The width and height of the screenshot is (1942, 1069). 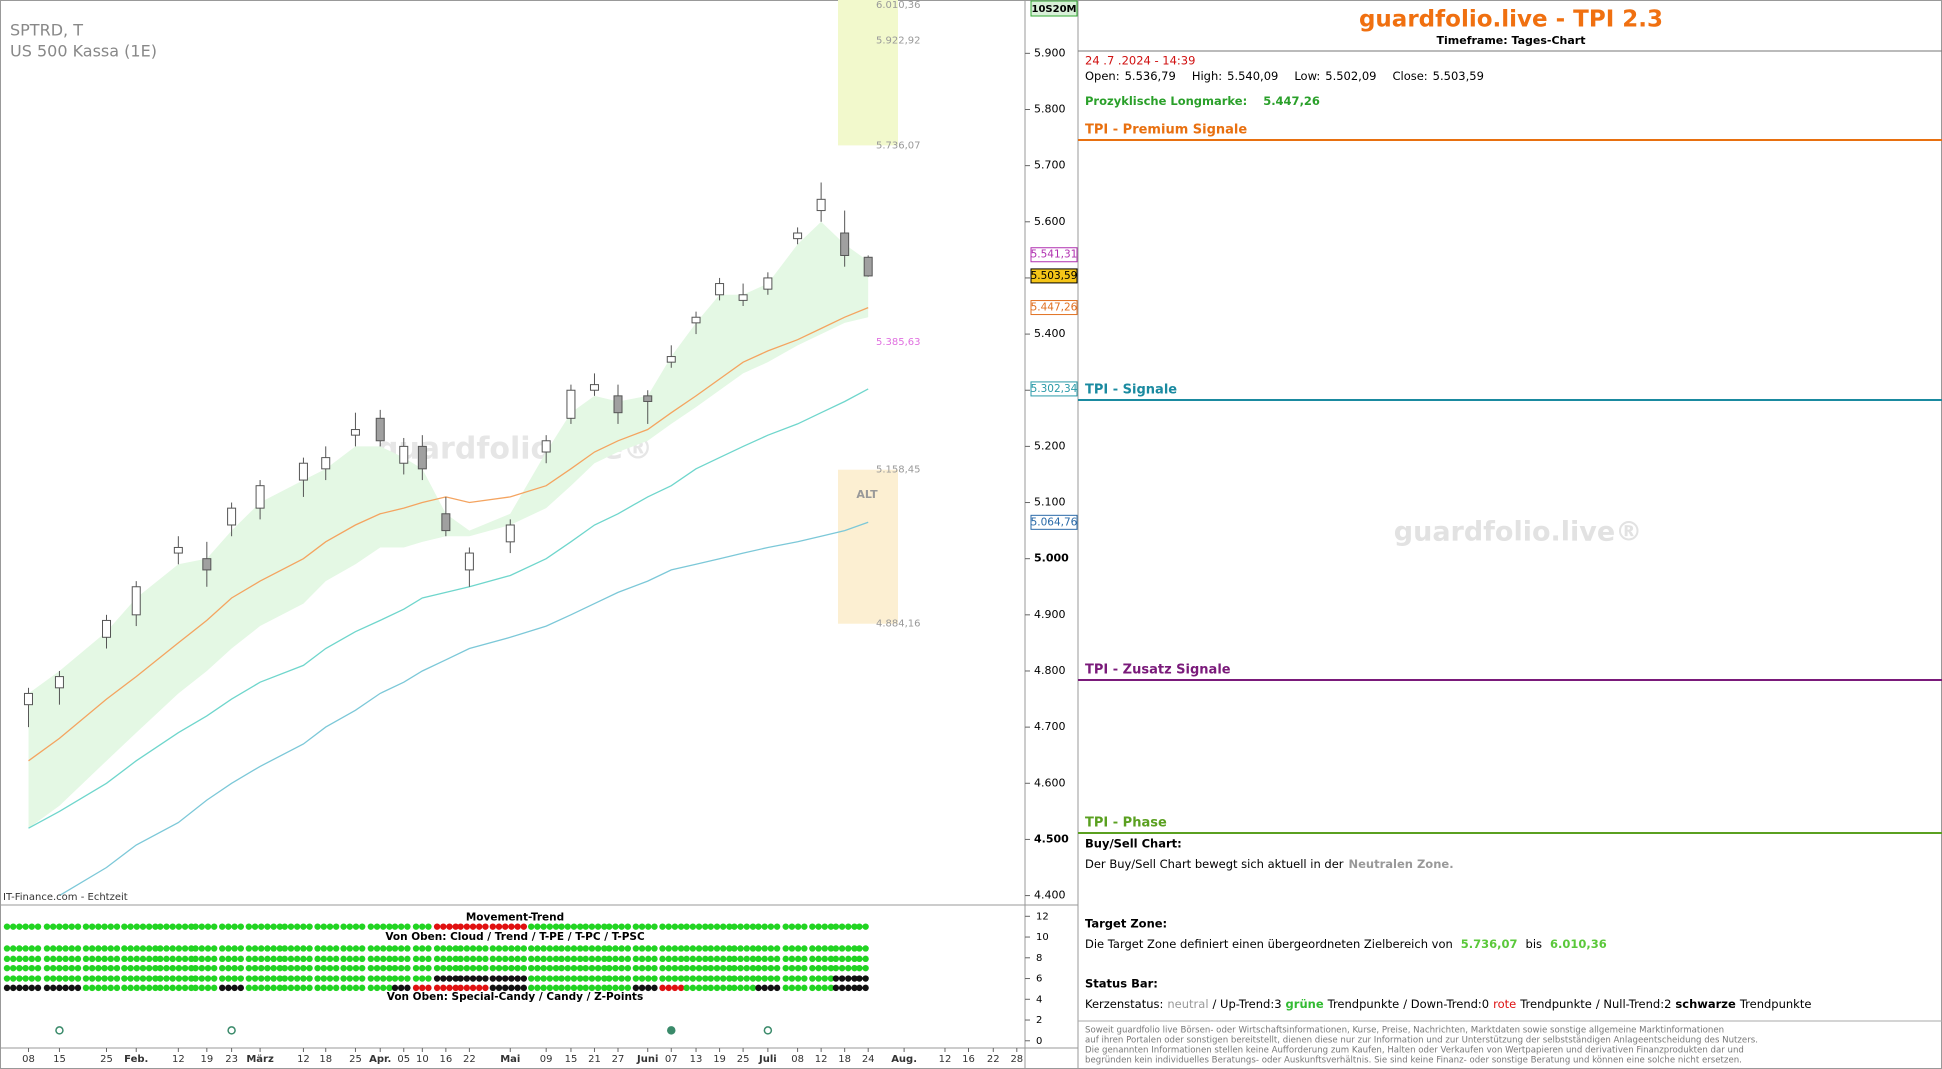 What do you see at coordinates (1291, 101) in the screenshot?
I see `longmark-value: 5.447,26` at bounding box center [1291, 101].